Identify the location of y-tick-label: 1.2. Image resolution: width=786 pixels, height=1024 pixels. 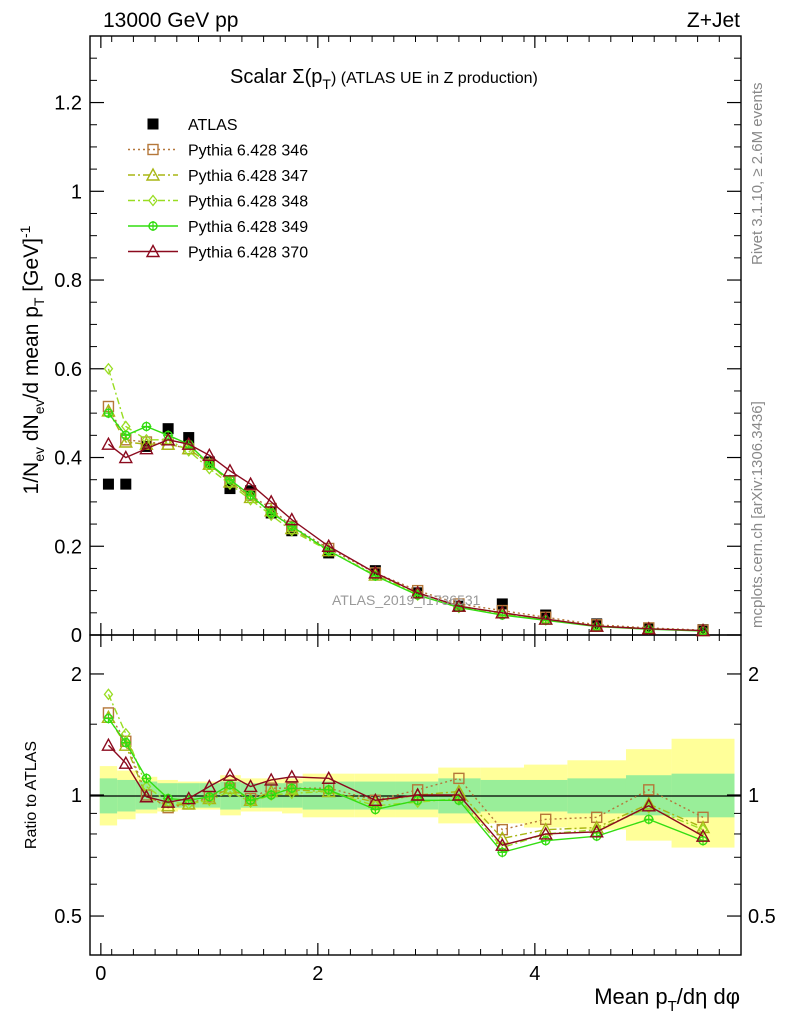
(68, 104).